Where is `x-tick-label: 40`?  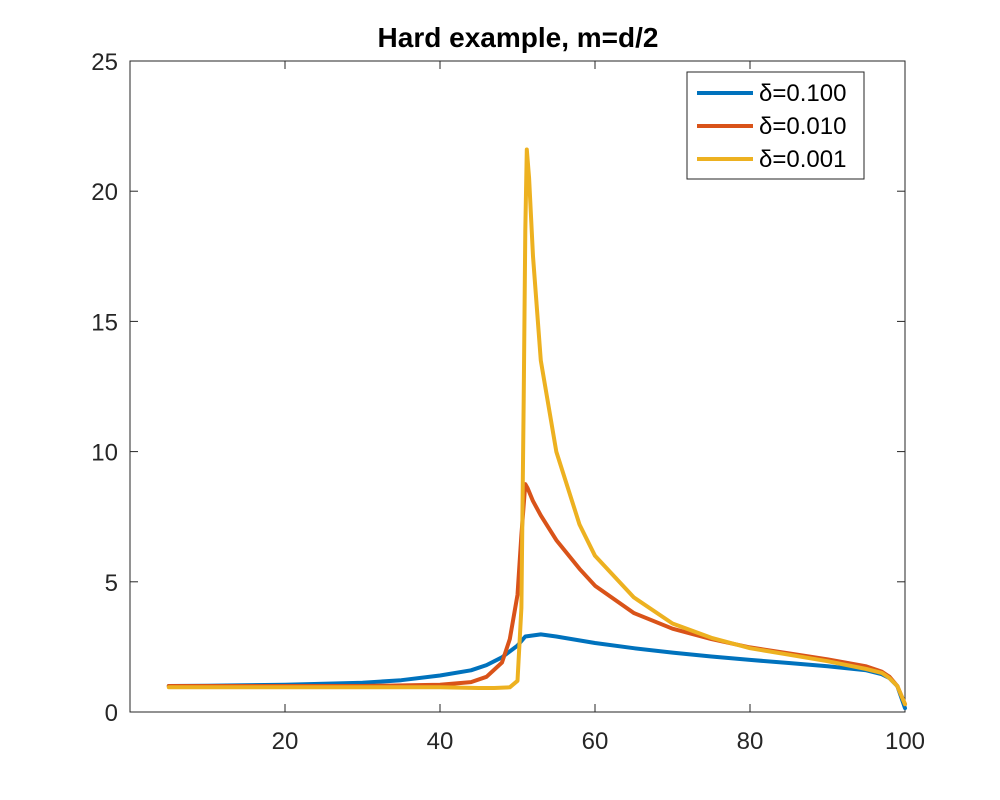 x-tick-label: 40 is located at coordinates (440, 741).